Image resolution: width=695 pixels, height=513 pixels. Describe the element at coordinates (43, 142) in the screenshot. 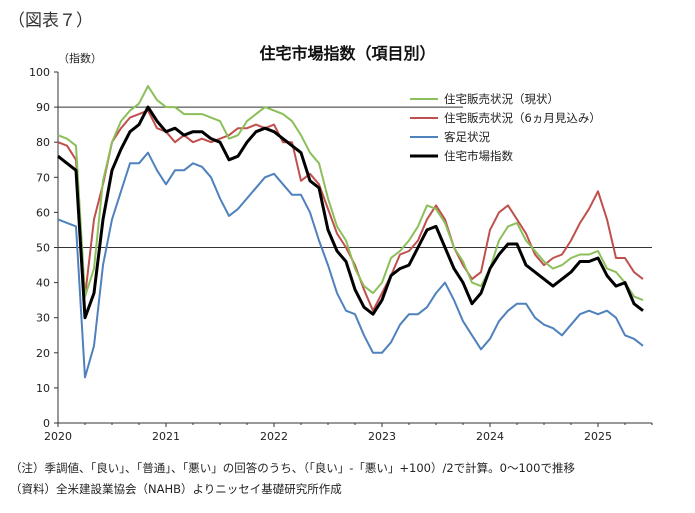

I see `y-tick-label: 80` at that location.